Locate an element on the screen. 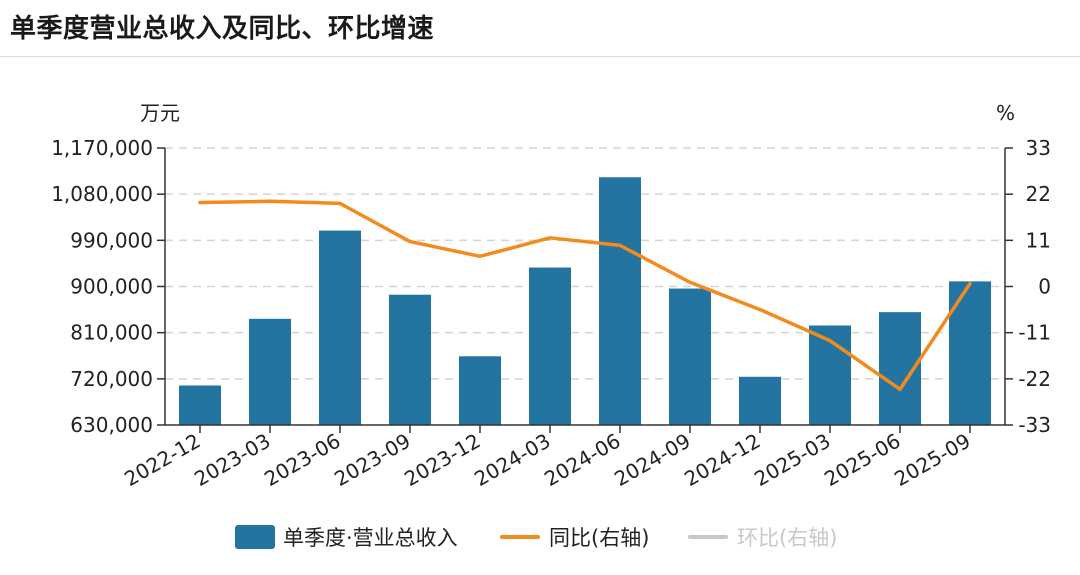 This screenshot has height=575, width=1080. legend-item-qoq: 环比(右轴) is located at coordinates (762, 538).